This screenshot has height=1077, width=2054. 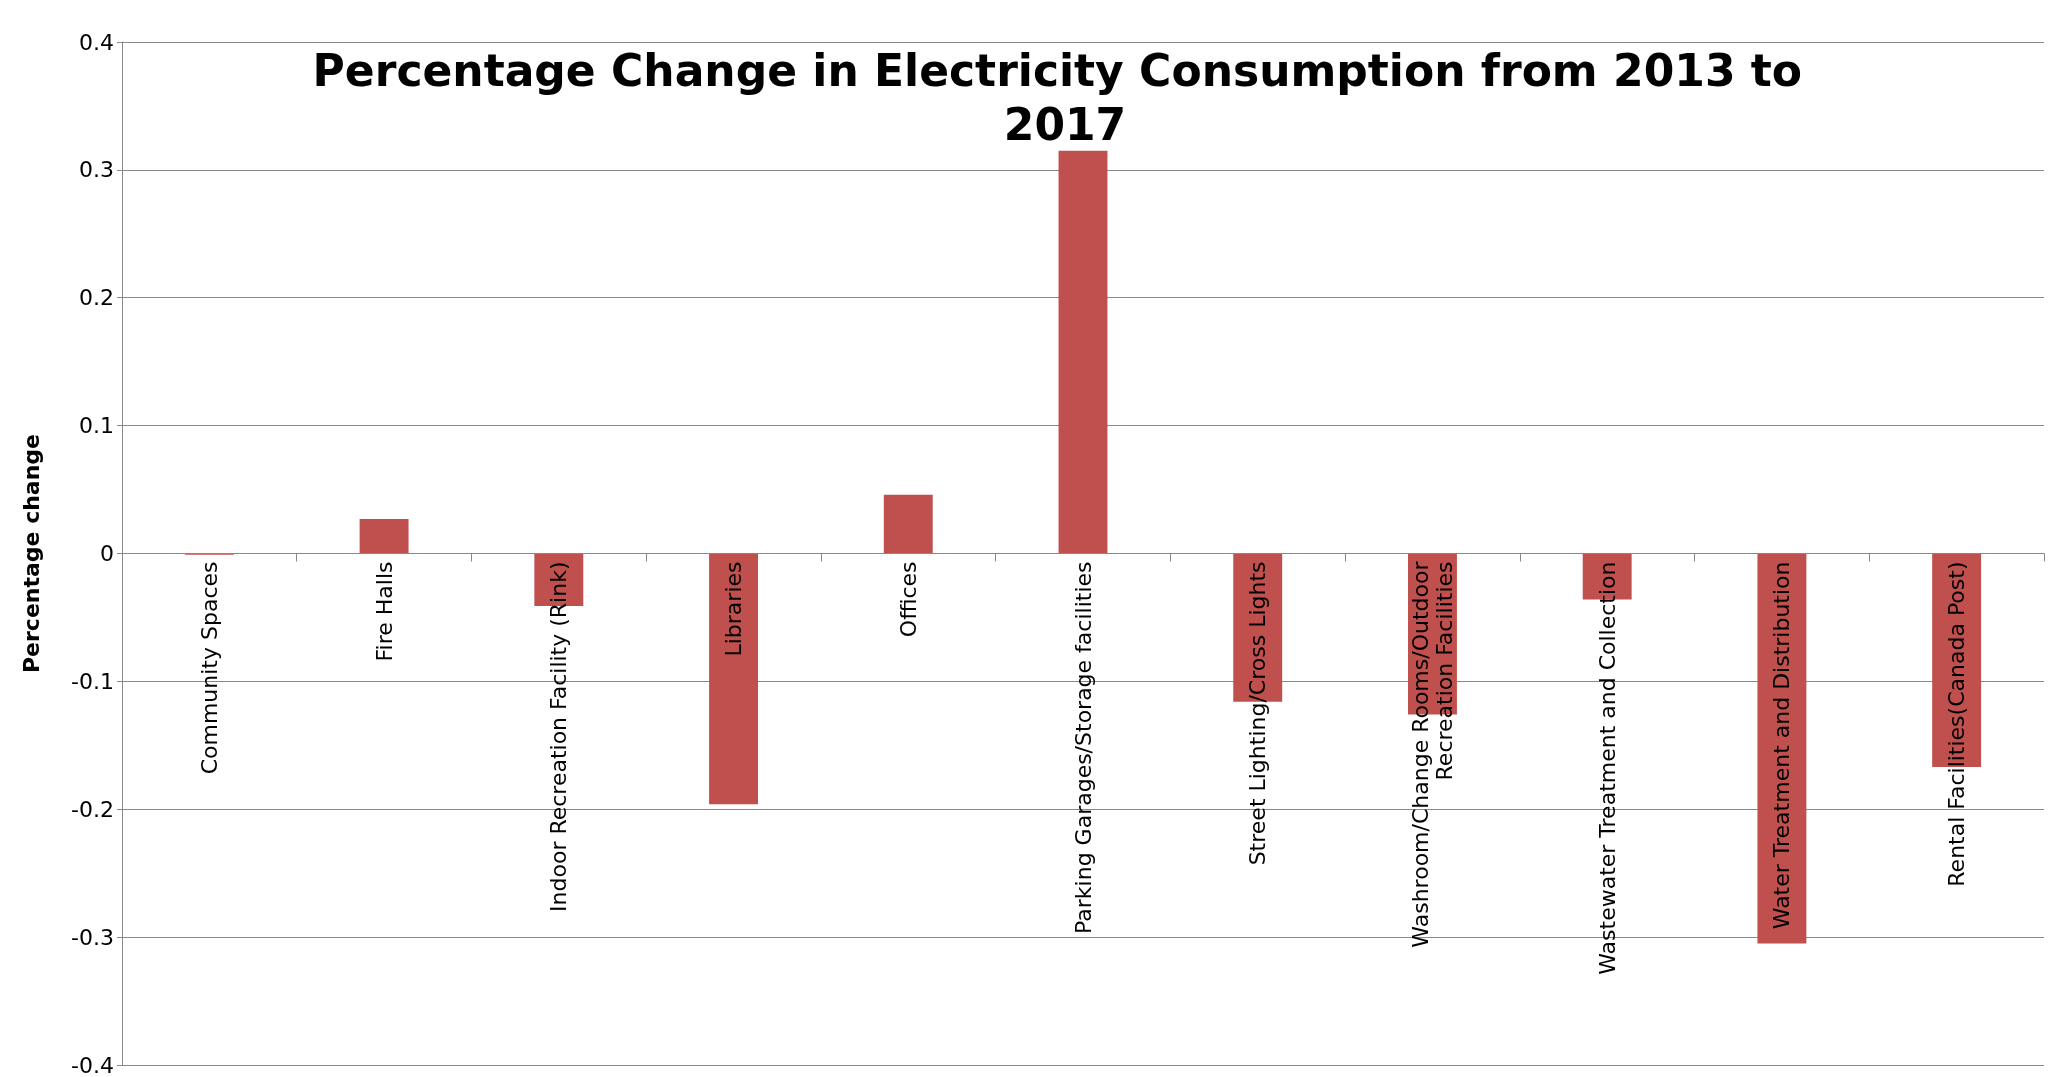 I want to click on y-tick-label: -0.2, so click(x=92, y=809).